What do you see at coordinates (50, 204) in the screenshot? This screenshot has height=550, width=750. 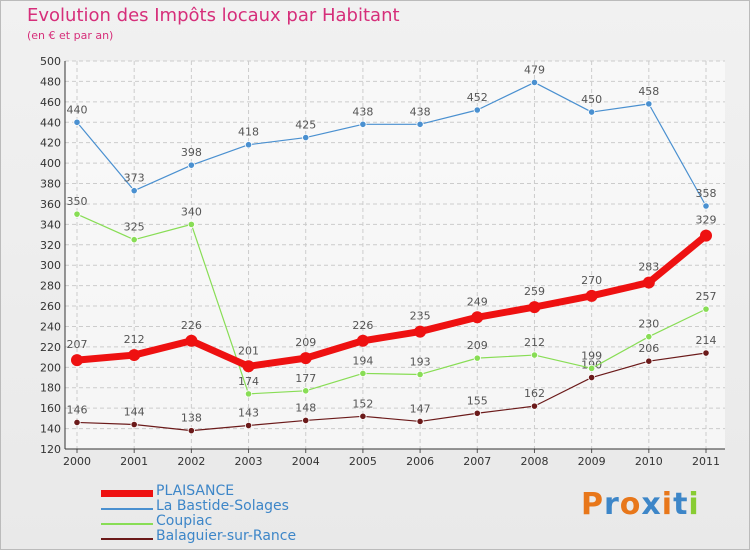 I see `y-tick-label: 360` at bounding box center [50, 204].